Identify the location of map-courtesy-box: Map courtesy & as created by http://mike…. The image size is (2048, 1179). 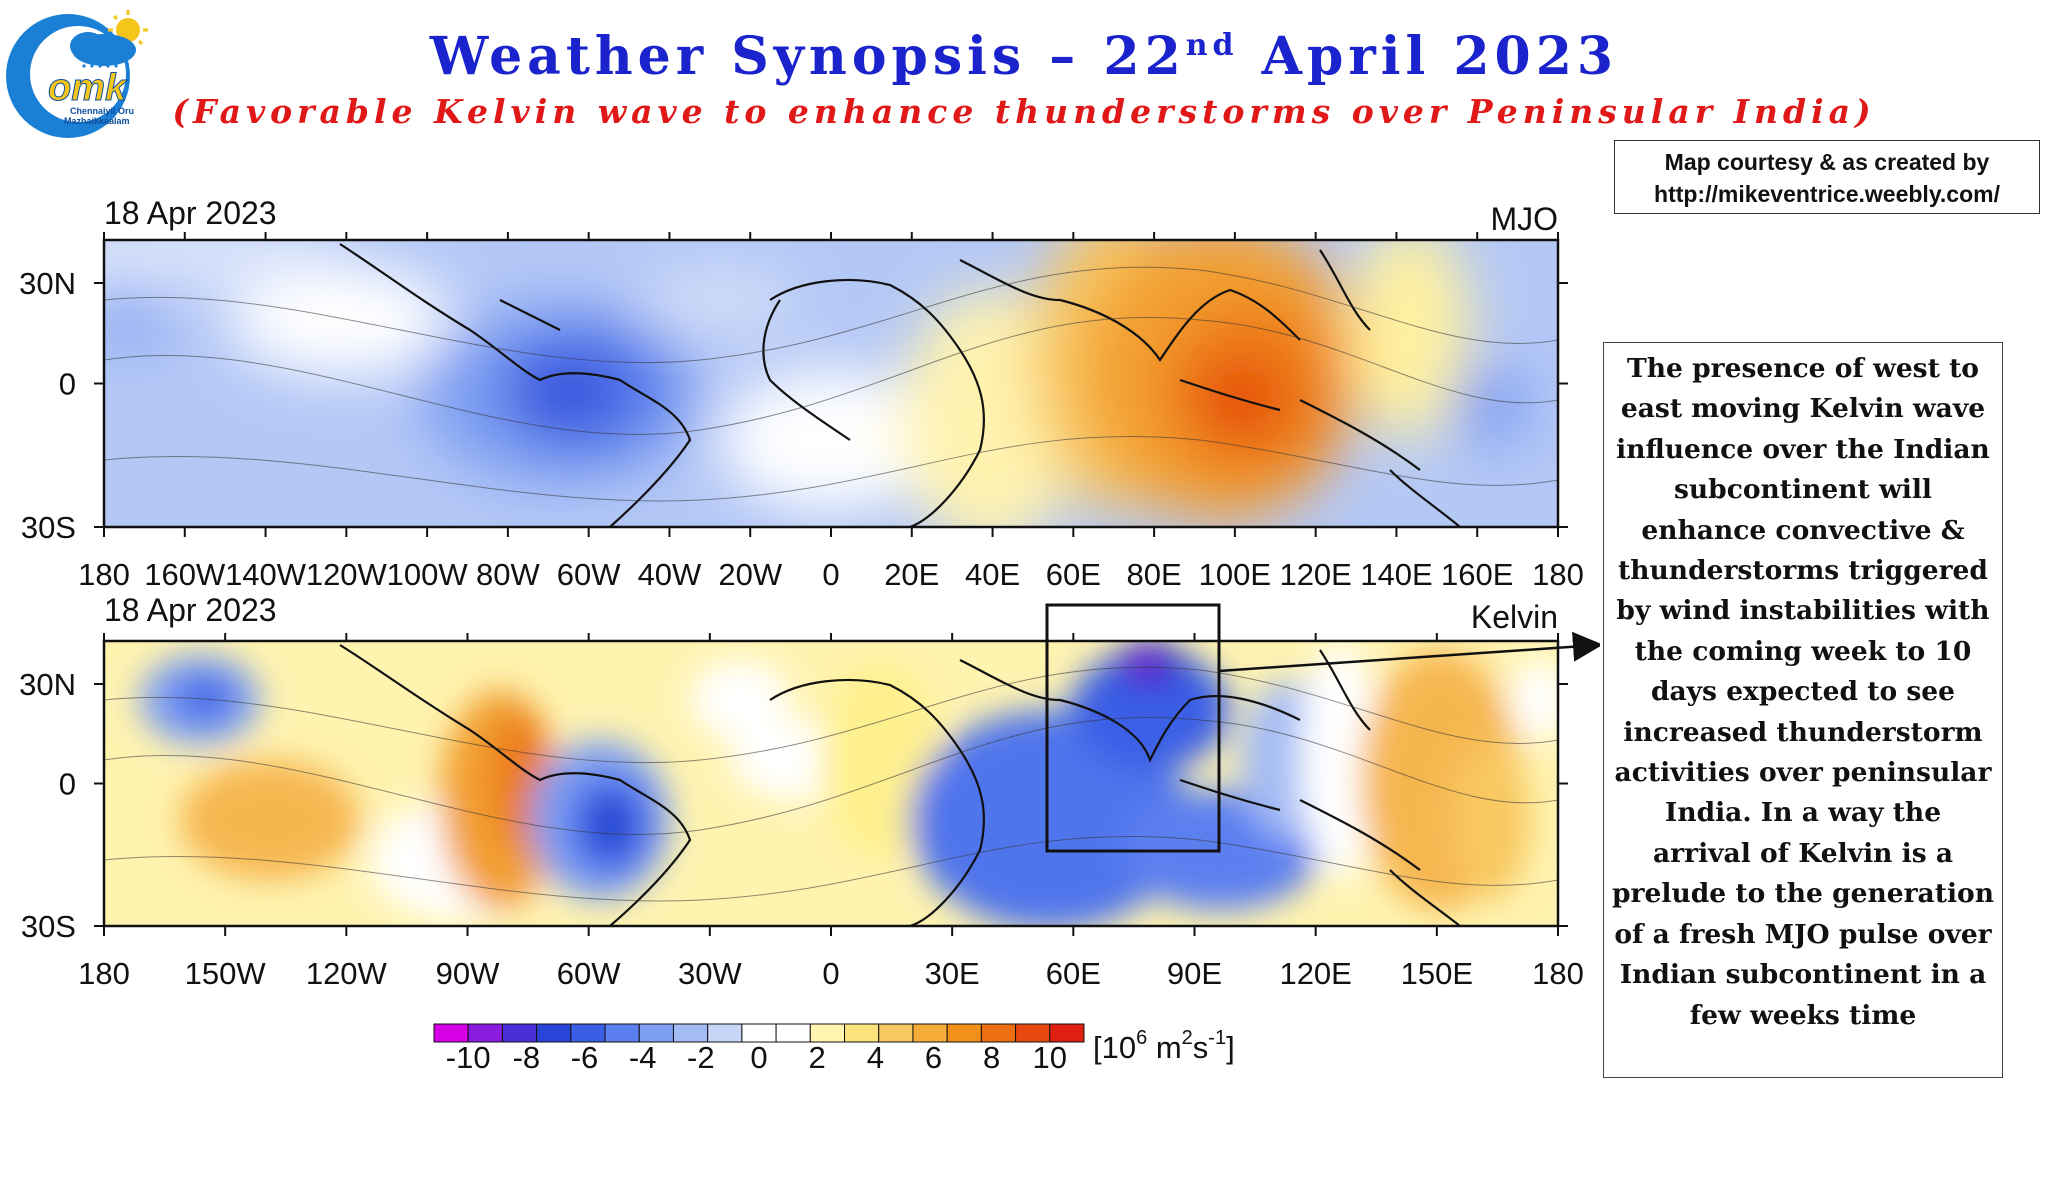
(1827, 177).